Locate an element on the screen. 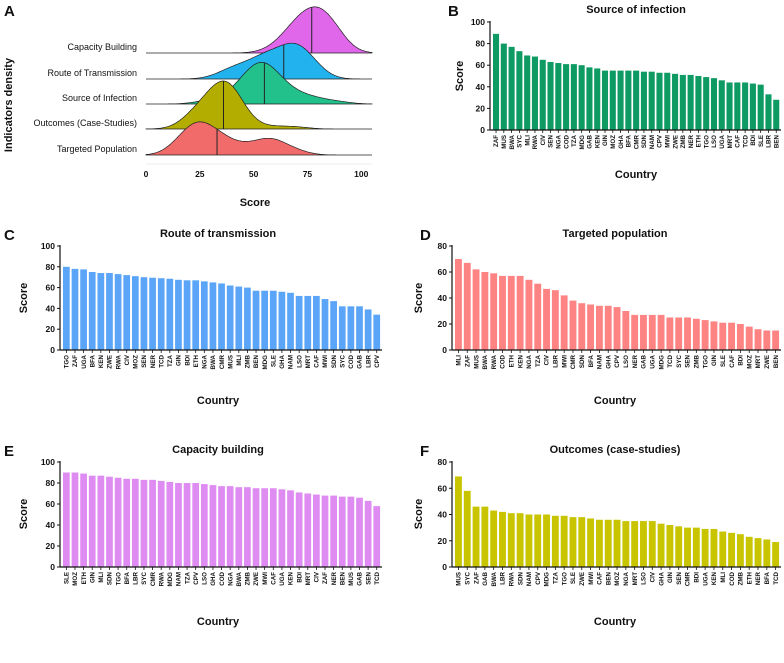 Image resolution: width=784 pixels, height=663 pixels. bar-mwi is located at coordinates (265, 527).